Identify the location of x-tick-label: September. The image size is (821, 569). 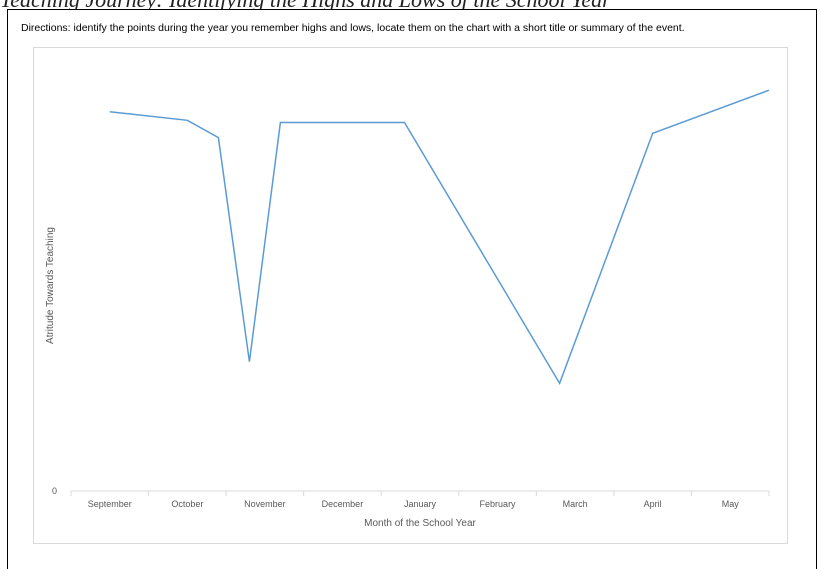
(110, 504).